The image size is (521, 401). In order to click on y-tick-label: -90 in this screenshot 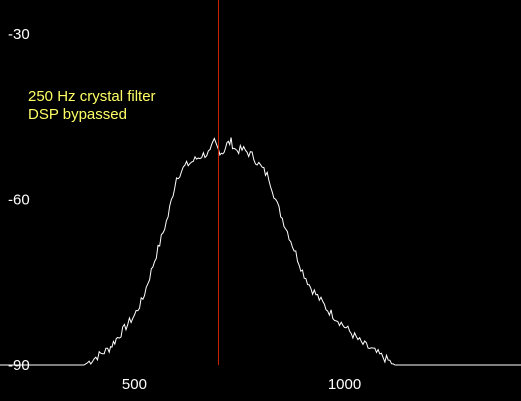, I will do `click(19, 365)`.